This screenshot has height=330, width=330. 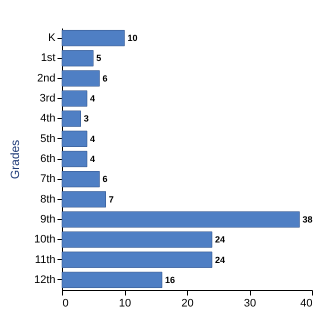 What do you see at coordinates (99, 58) in the screenshot?
I see `data-label: 5` at bounding box center [99, 58].